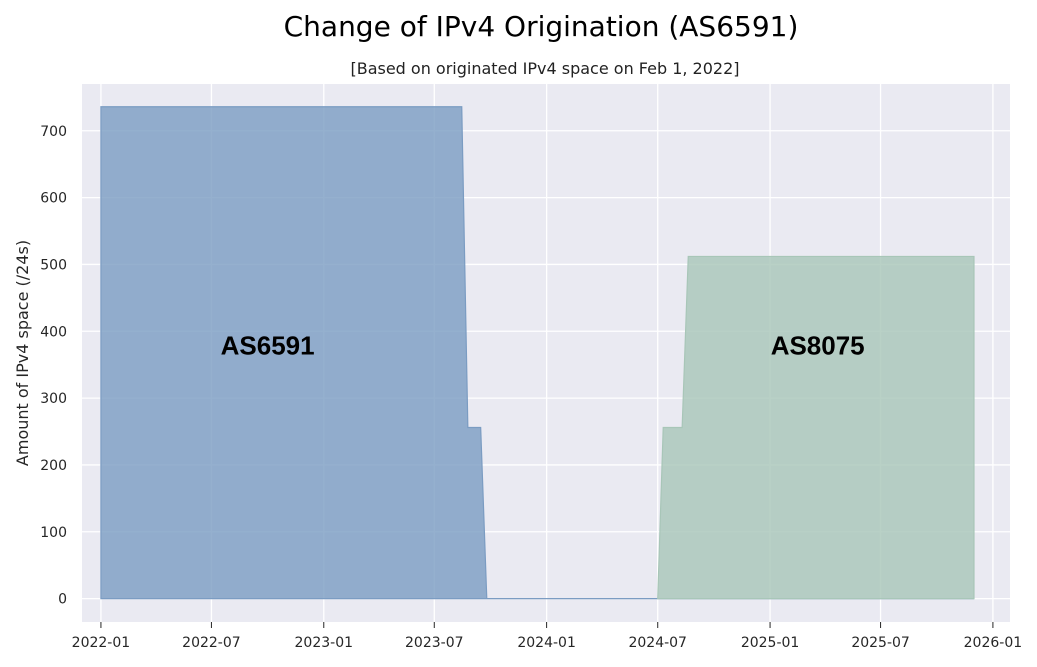  I want to click on x-tick-label: 2023-07, so click(434, 643).